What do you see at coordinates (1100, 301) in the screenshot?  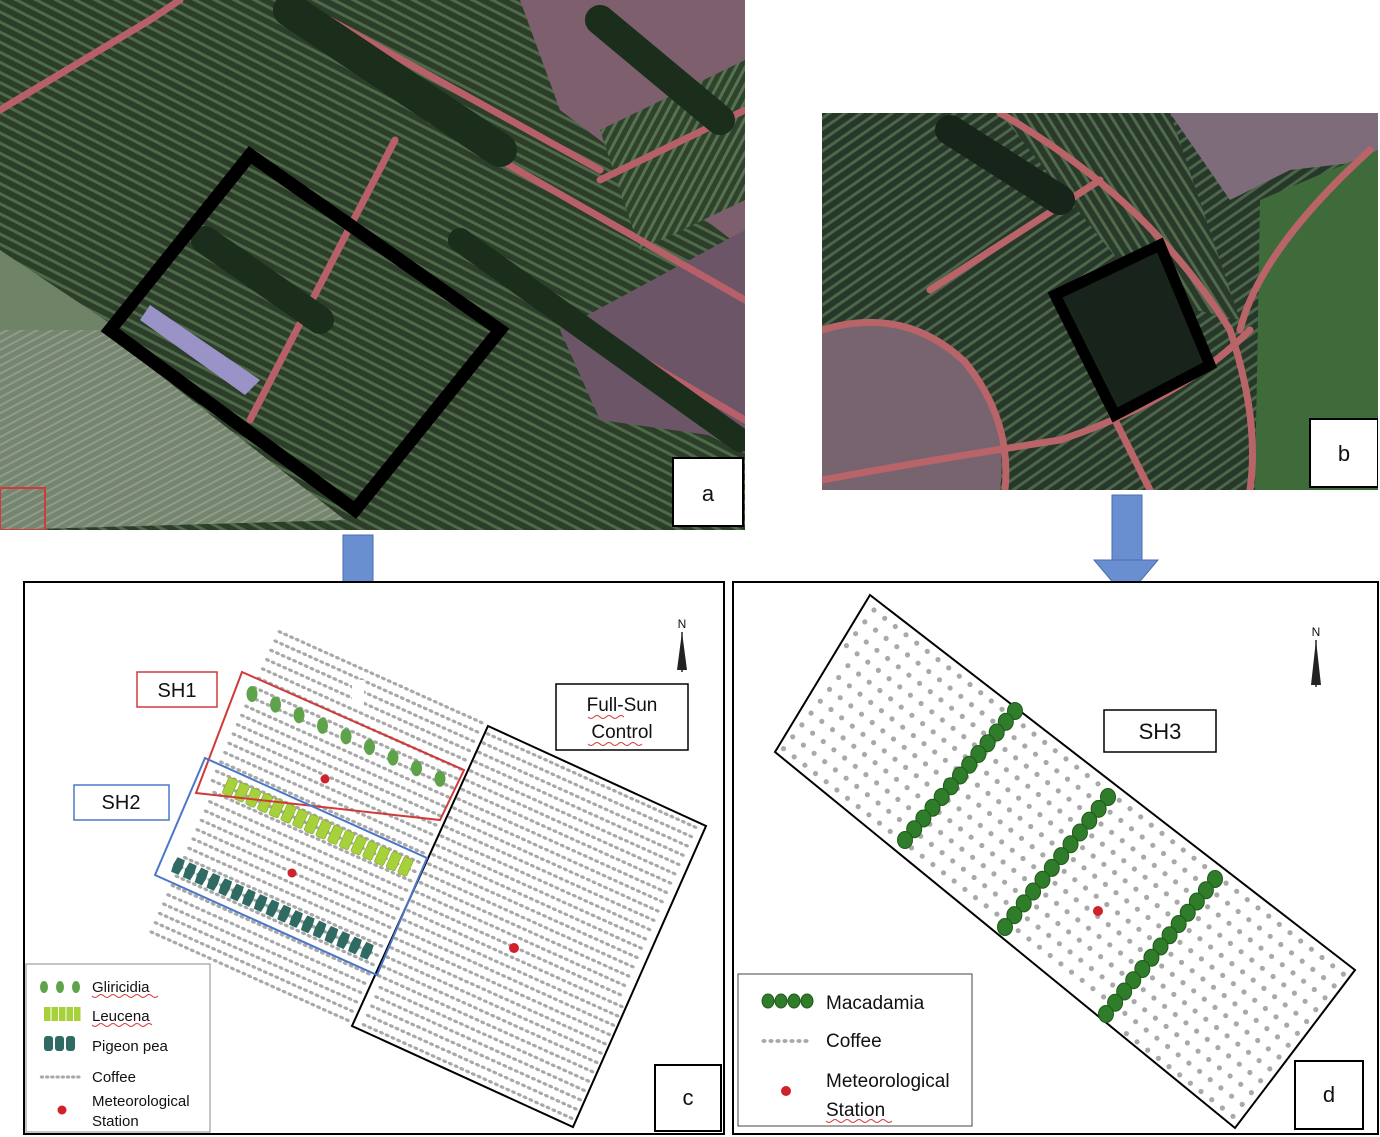 I see `aerial-image-b: b` at bounding box center [1100, 301].